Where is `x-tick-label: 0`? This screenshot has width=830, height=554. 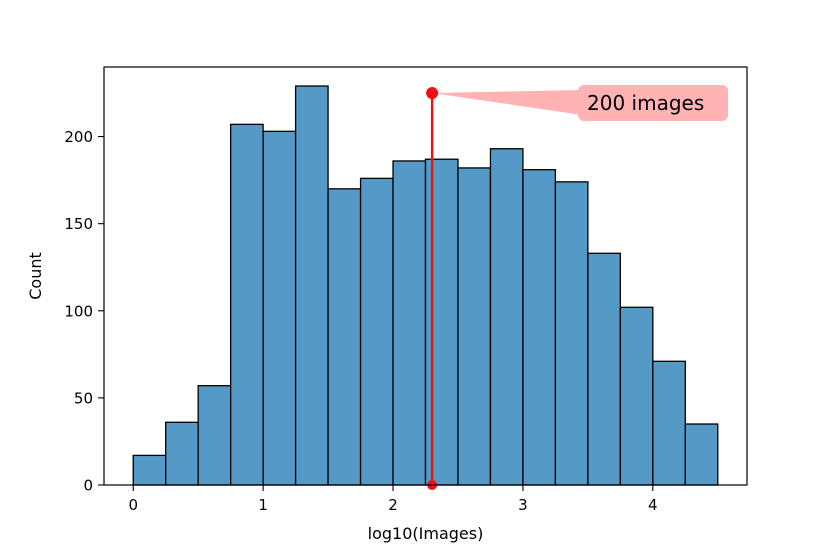 x-tick-label: 0 is located at coordinates (133, 505).